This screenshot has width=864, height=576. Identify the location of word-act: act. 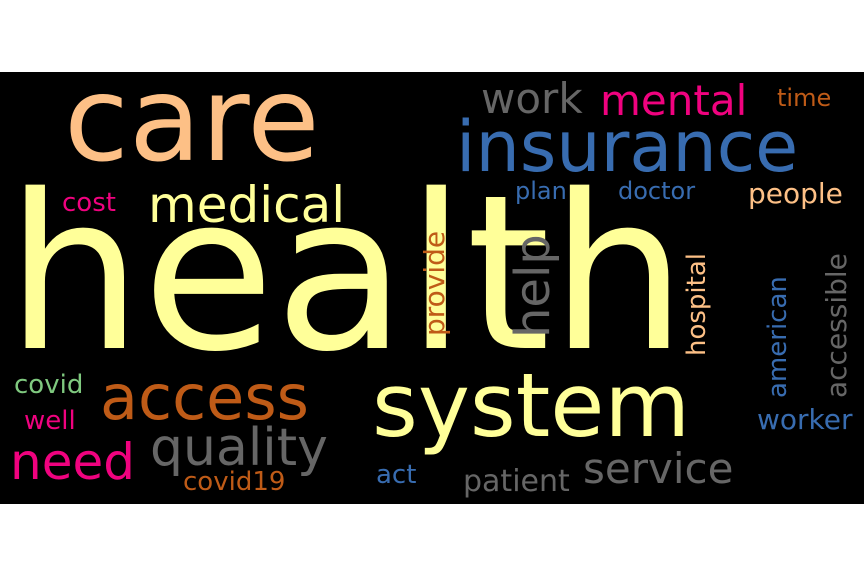
(396, 475).